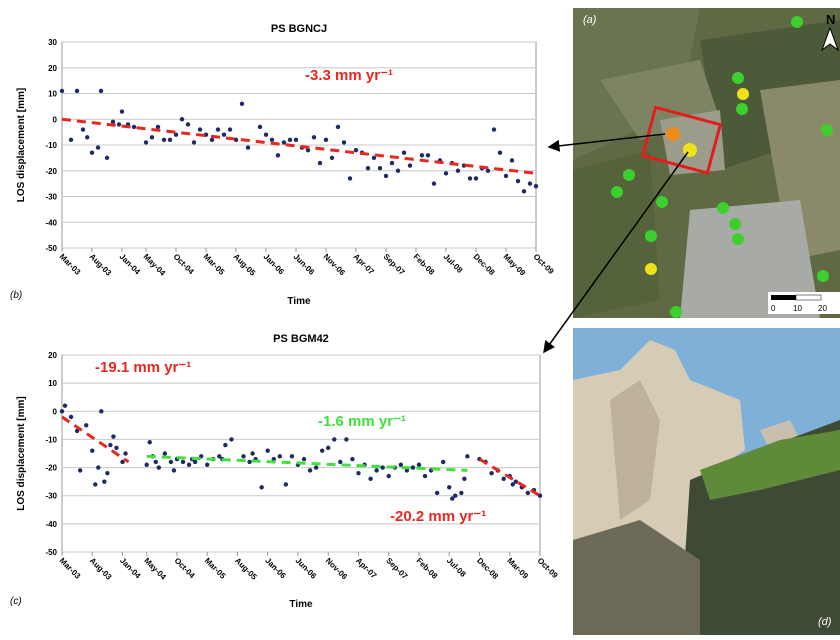 The image size is (840, 640). I want to click on x-tick-label: Aug-05, so click(246, 569).